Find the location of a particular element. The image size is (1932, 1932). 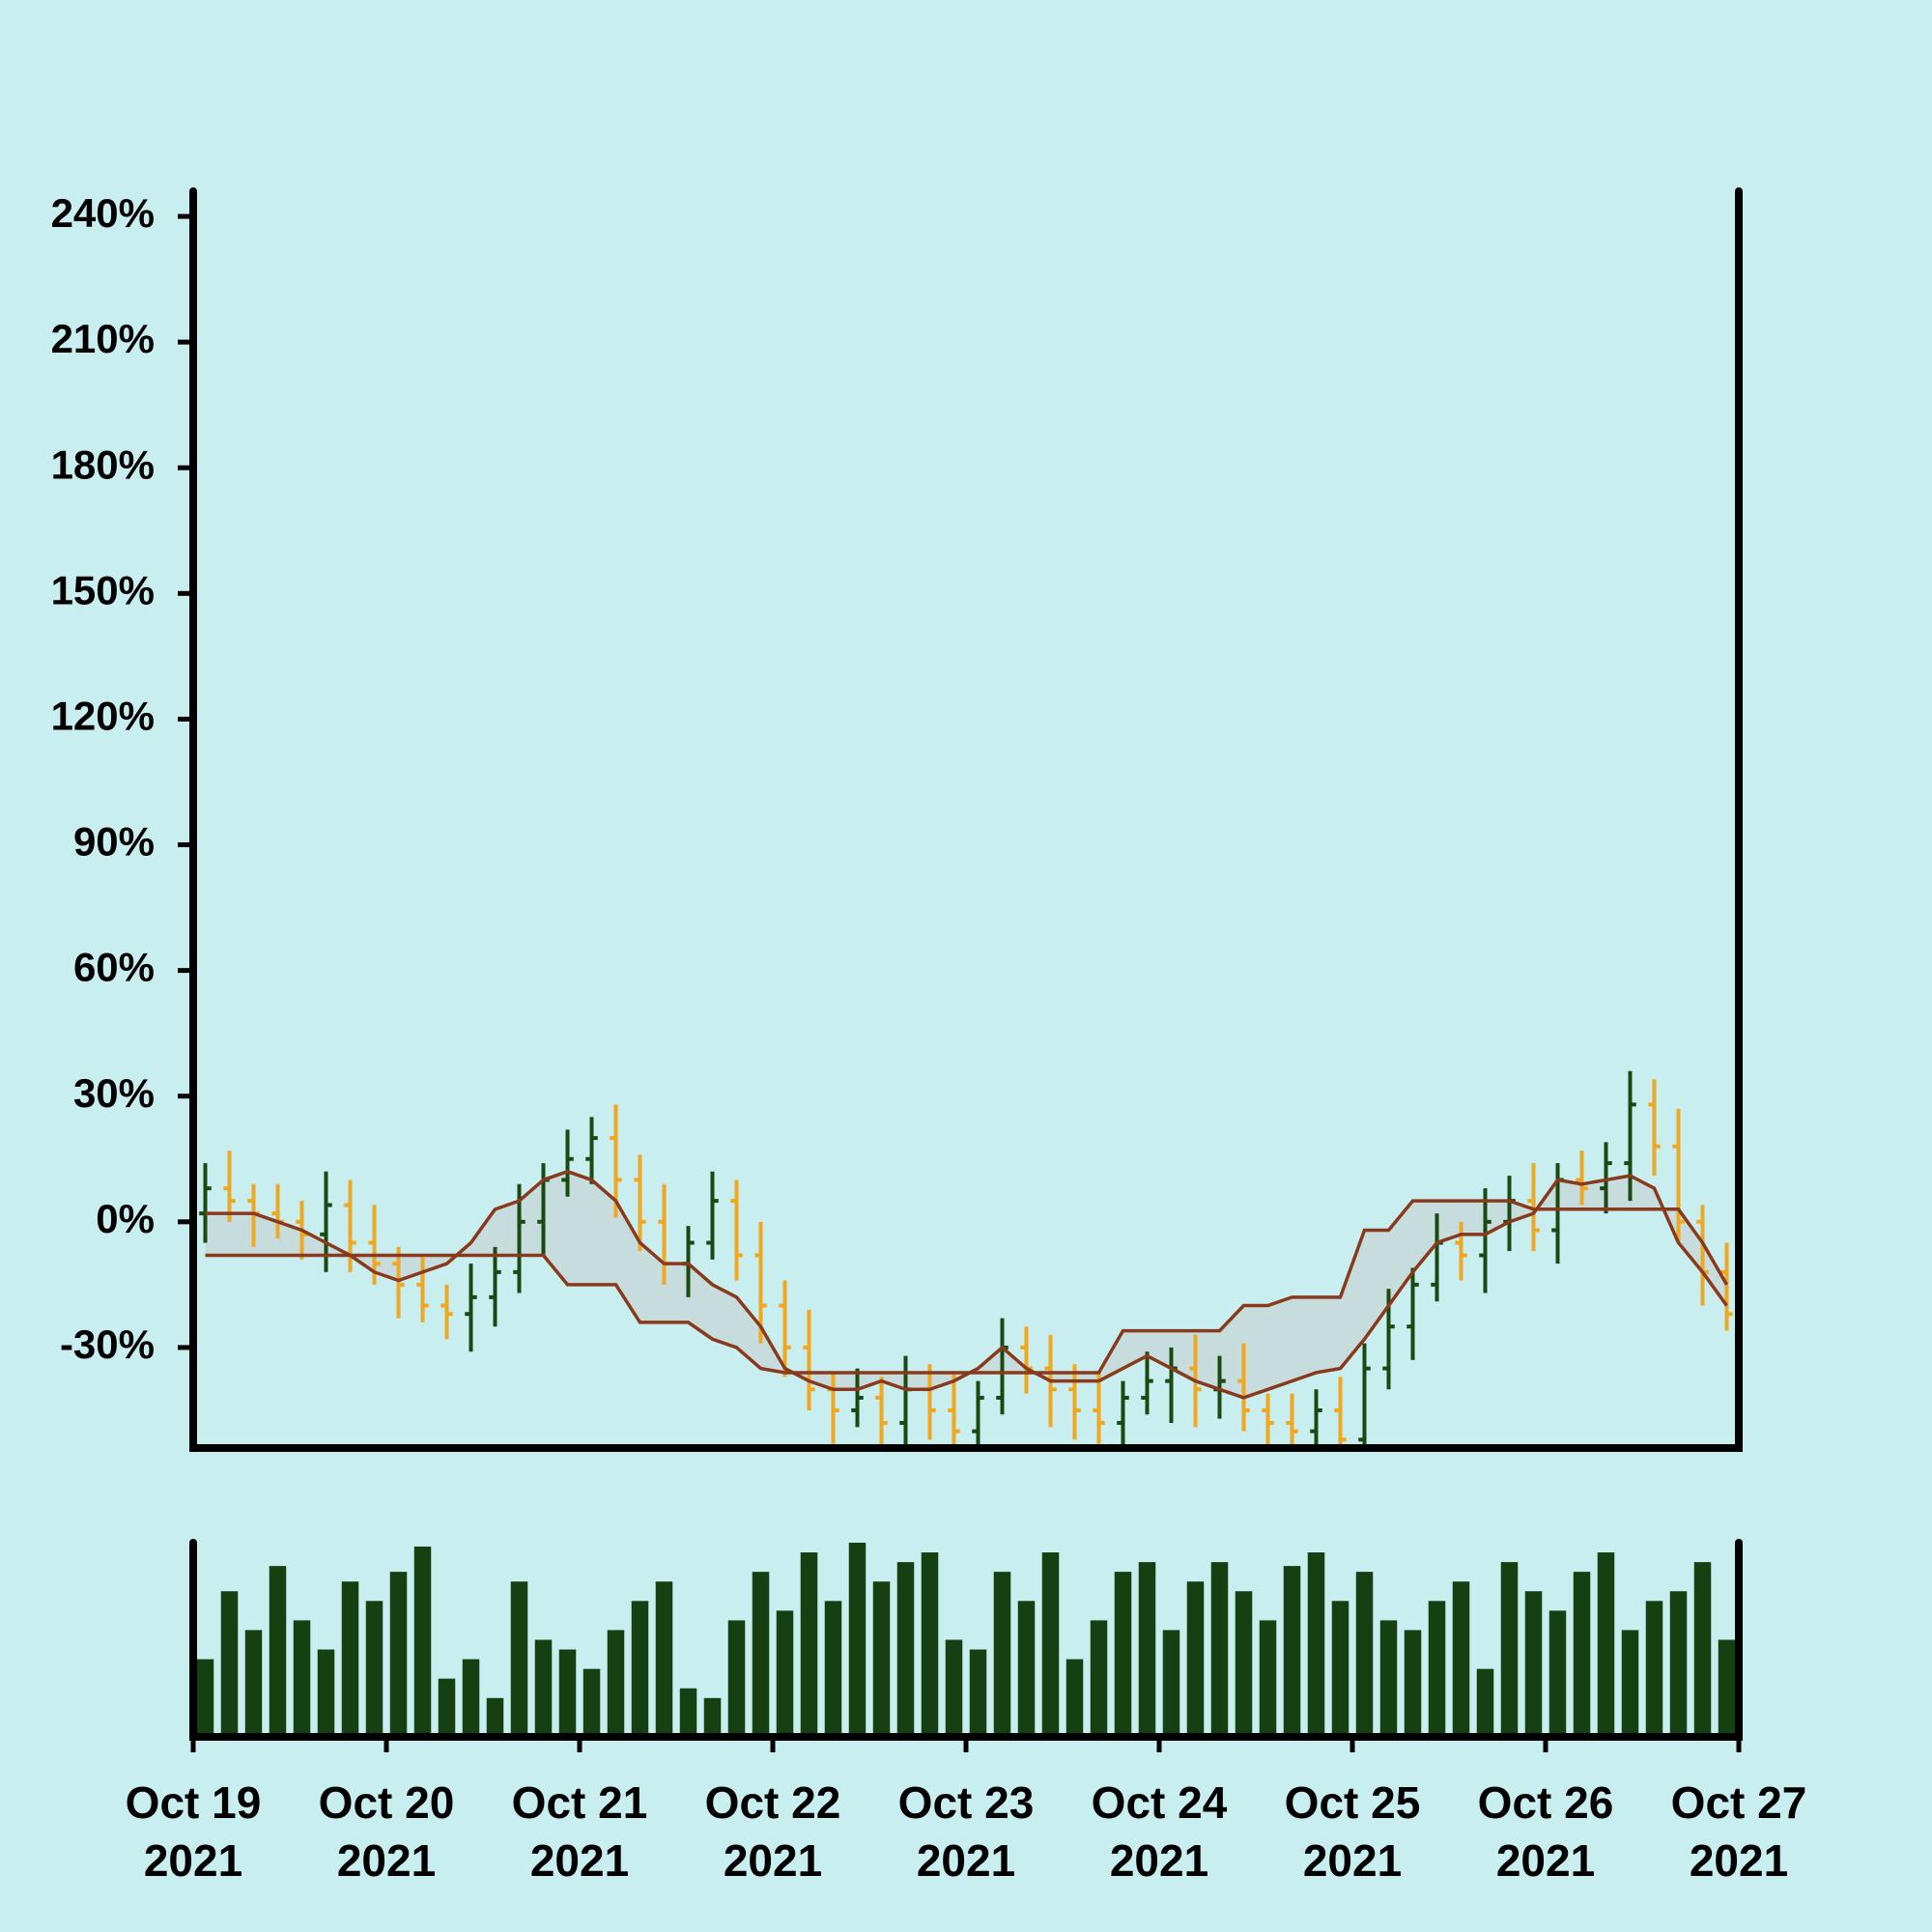

x-tick-label: Oct 24 2021 is located at coordinates (1159, 1831).